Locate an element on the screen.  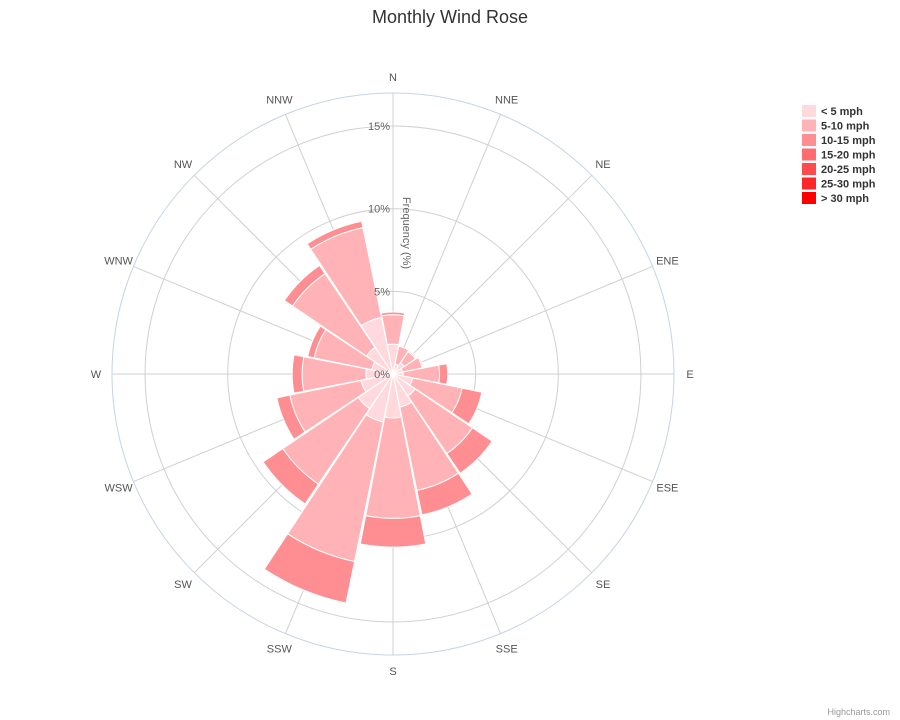
grid-spoke-ne is located at coordinates (492, 274).